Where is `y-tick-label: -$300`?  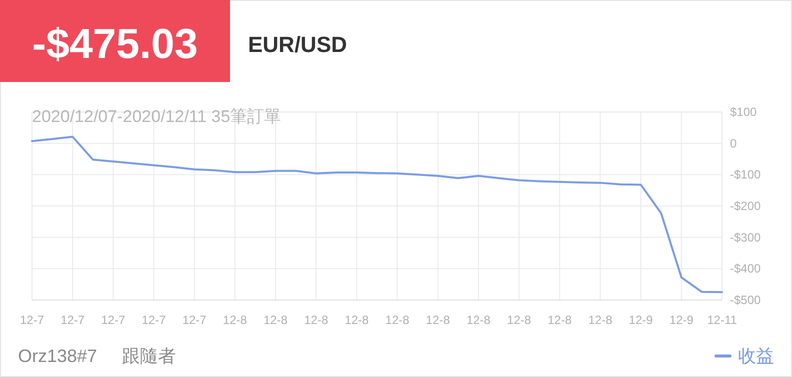
y-tick-label: -$300 is located at coordinates (746, 237).